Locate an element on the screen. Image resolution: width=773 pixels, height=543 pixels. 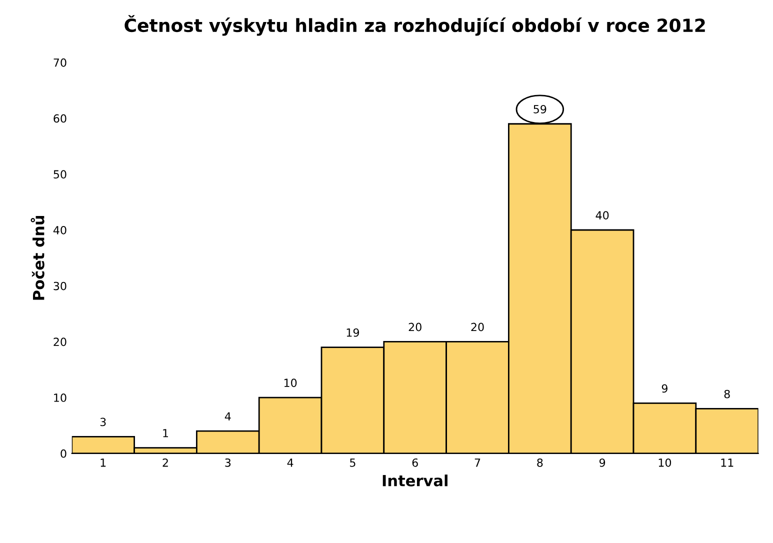
x-tick-label: 4 is located at coordinates (290, 462).